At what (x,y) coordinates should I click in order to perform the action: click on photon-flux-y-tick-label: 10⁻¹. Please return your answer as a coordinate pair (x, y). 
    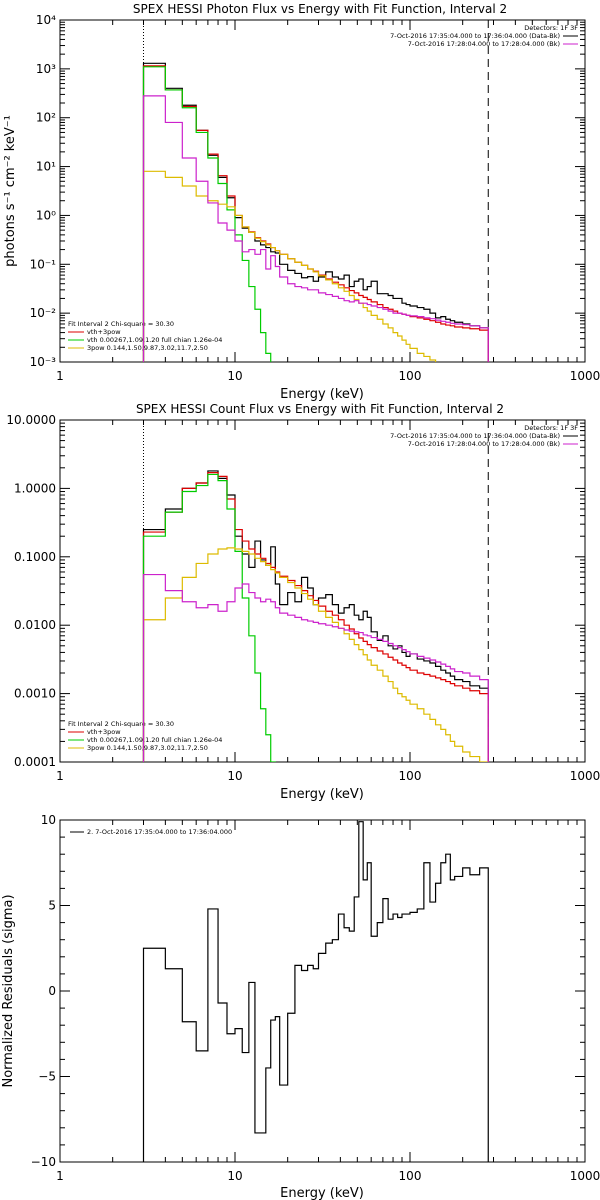
    Looking at the image, I should click on (43, 264).